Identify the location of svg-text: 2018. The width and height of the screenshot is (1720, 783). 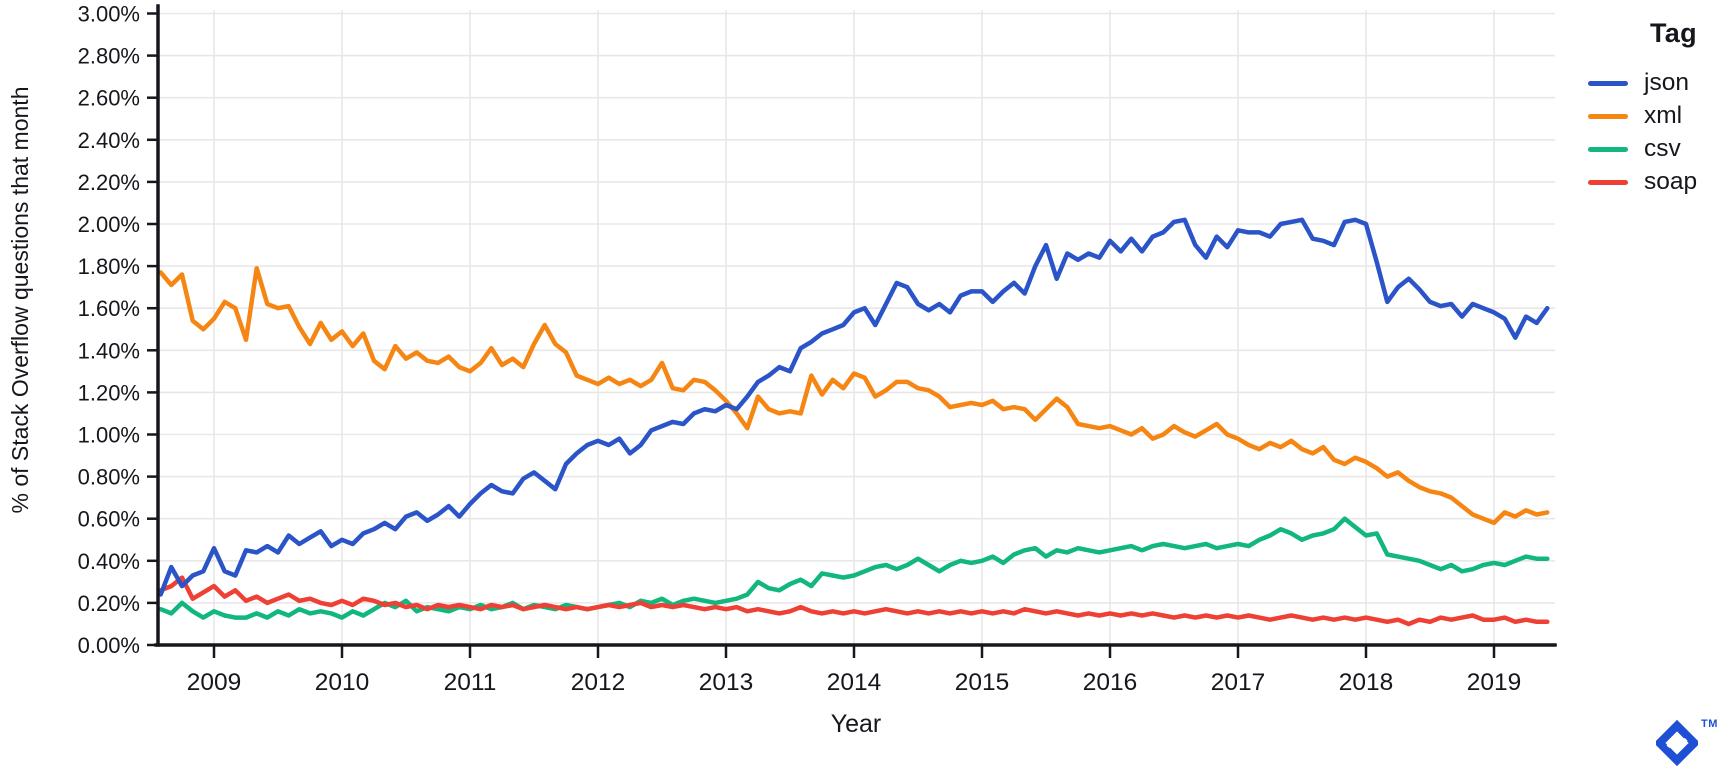
(1366, 682).